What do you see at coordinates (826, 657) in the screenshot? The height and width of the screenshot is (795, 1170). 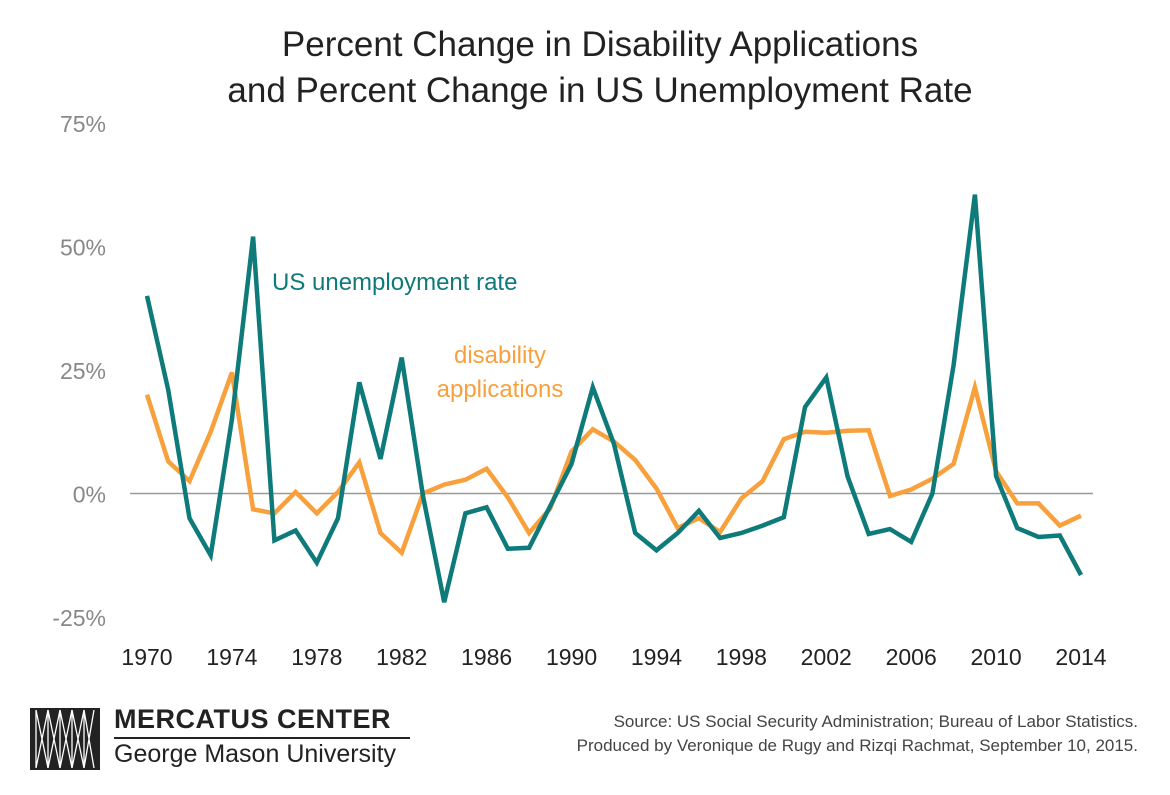 I see `x-tick-label: 2002` at bounding box center [826, 657].